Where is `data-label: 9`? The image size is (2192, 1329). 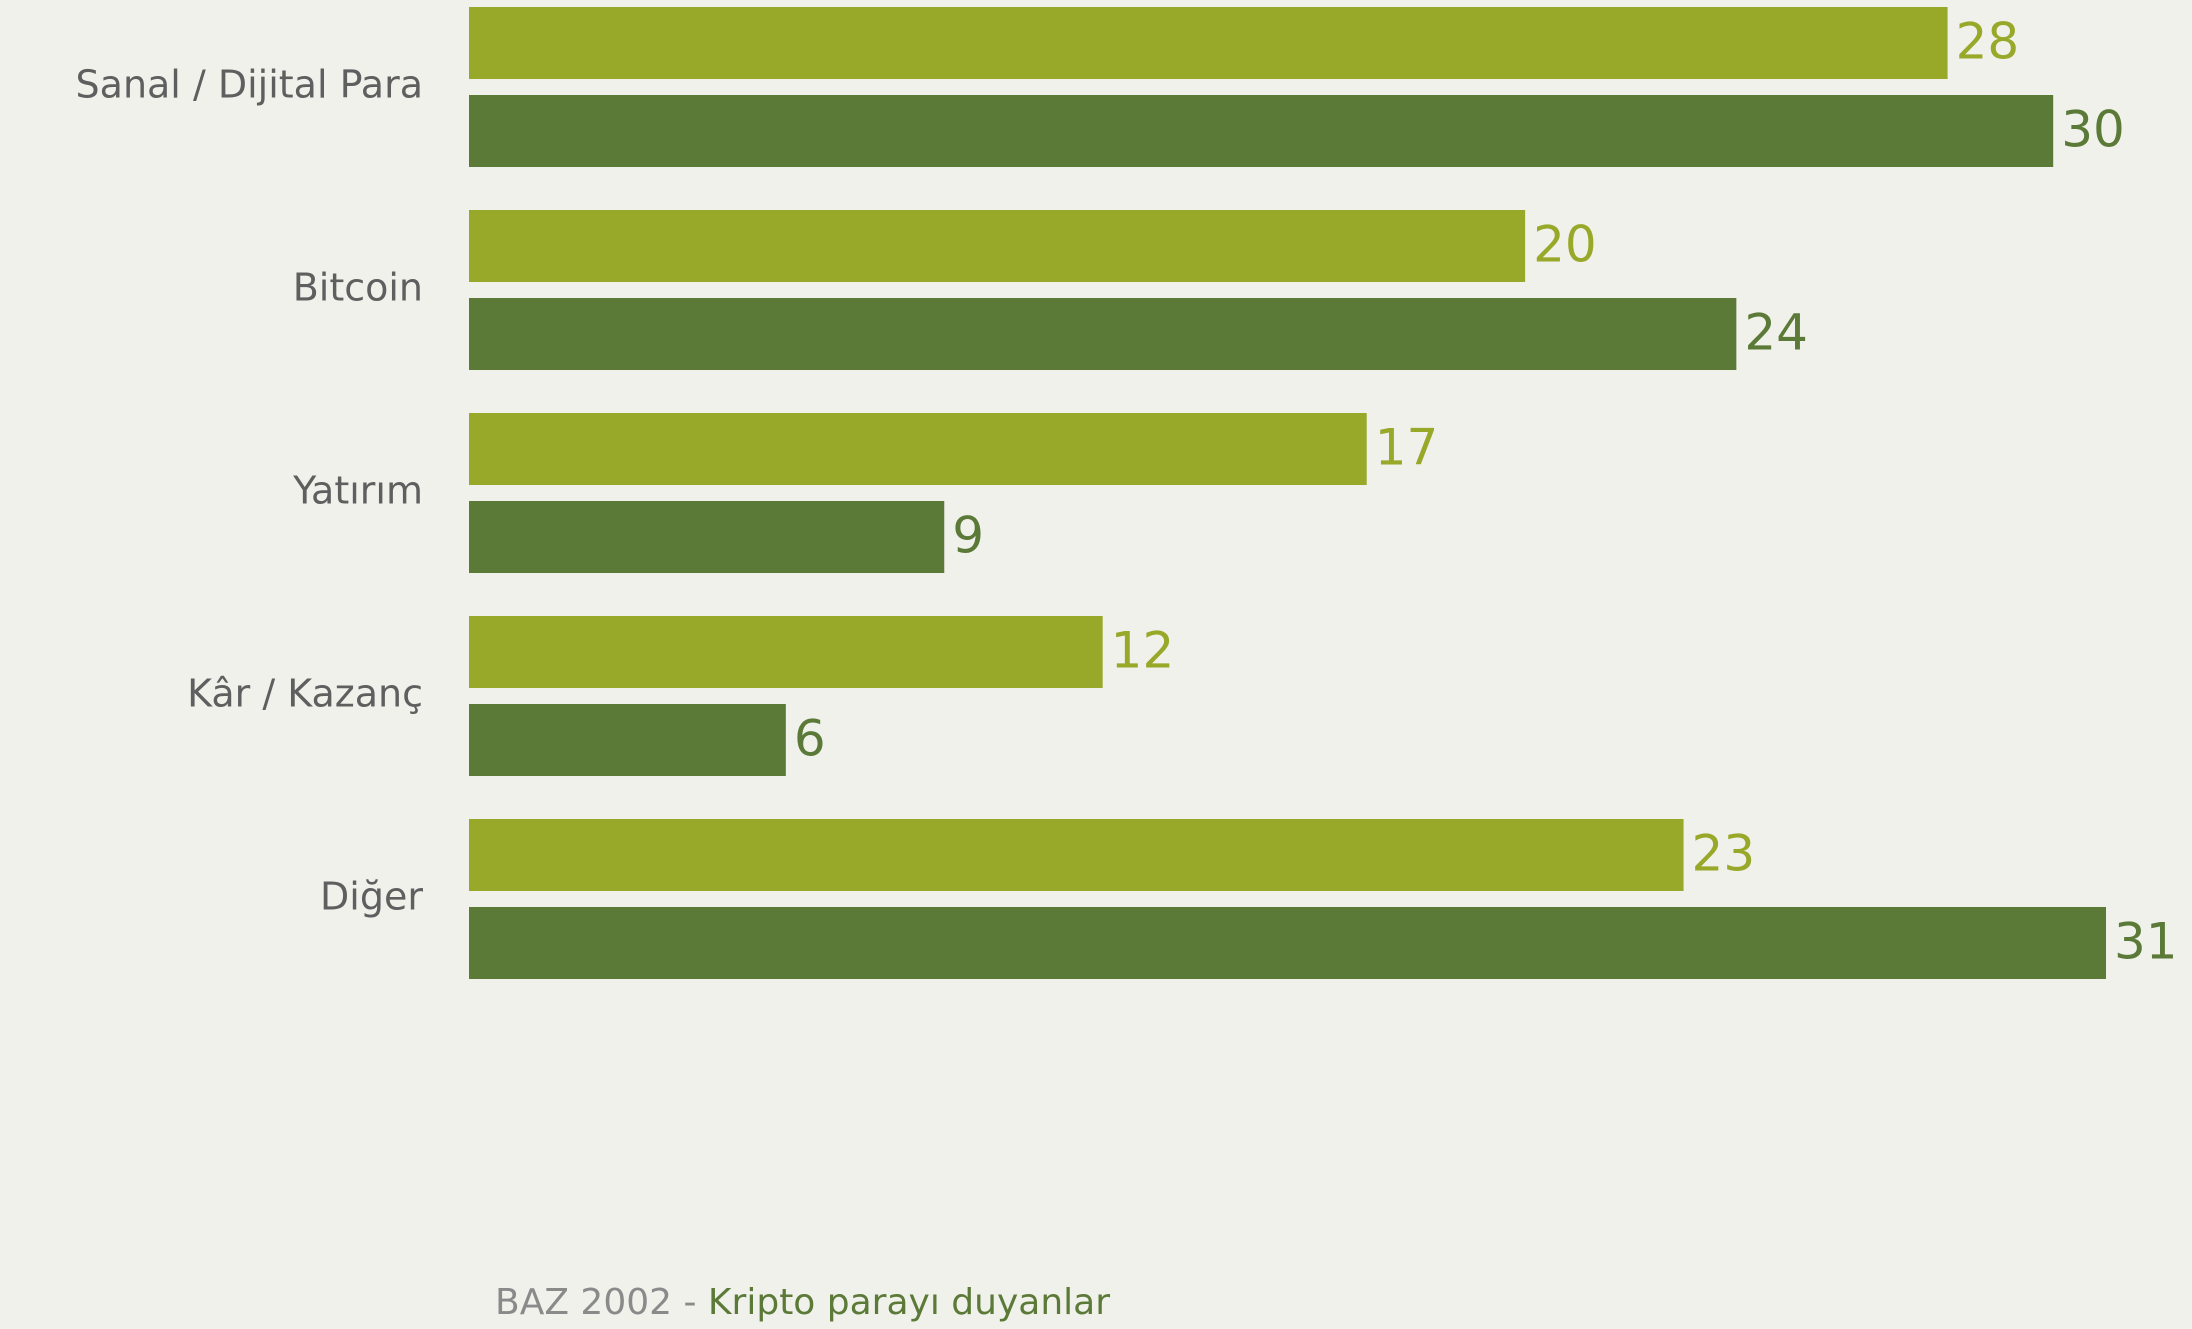 data-label: 9 is located at coordinates (968, 536).